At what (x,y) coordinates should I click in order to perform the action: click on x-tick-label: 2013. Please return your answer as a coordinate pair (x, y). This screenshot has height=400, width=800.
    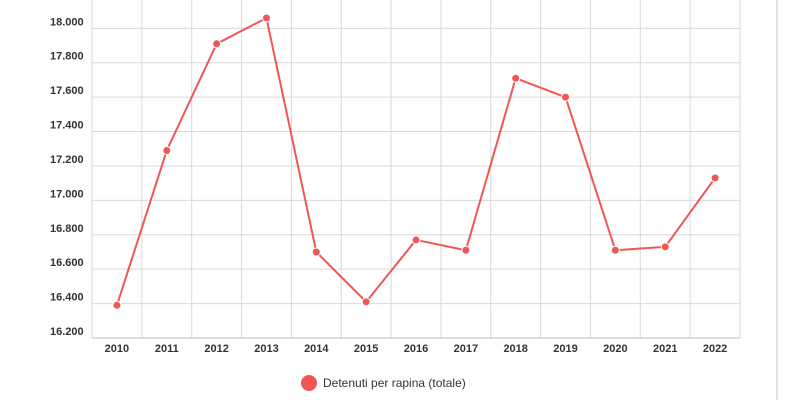
    Looking at the image, I should click on (266, 349).